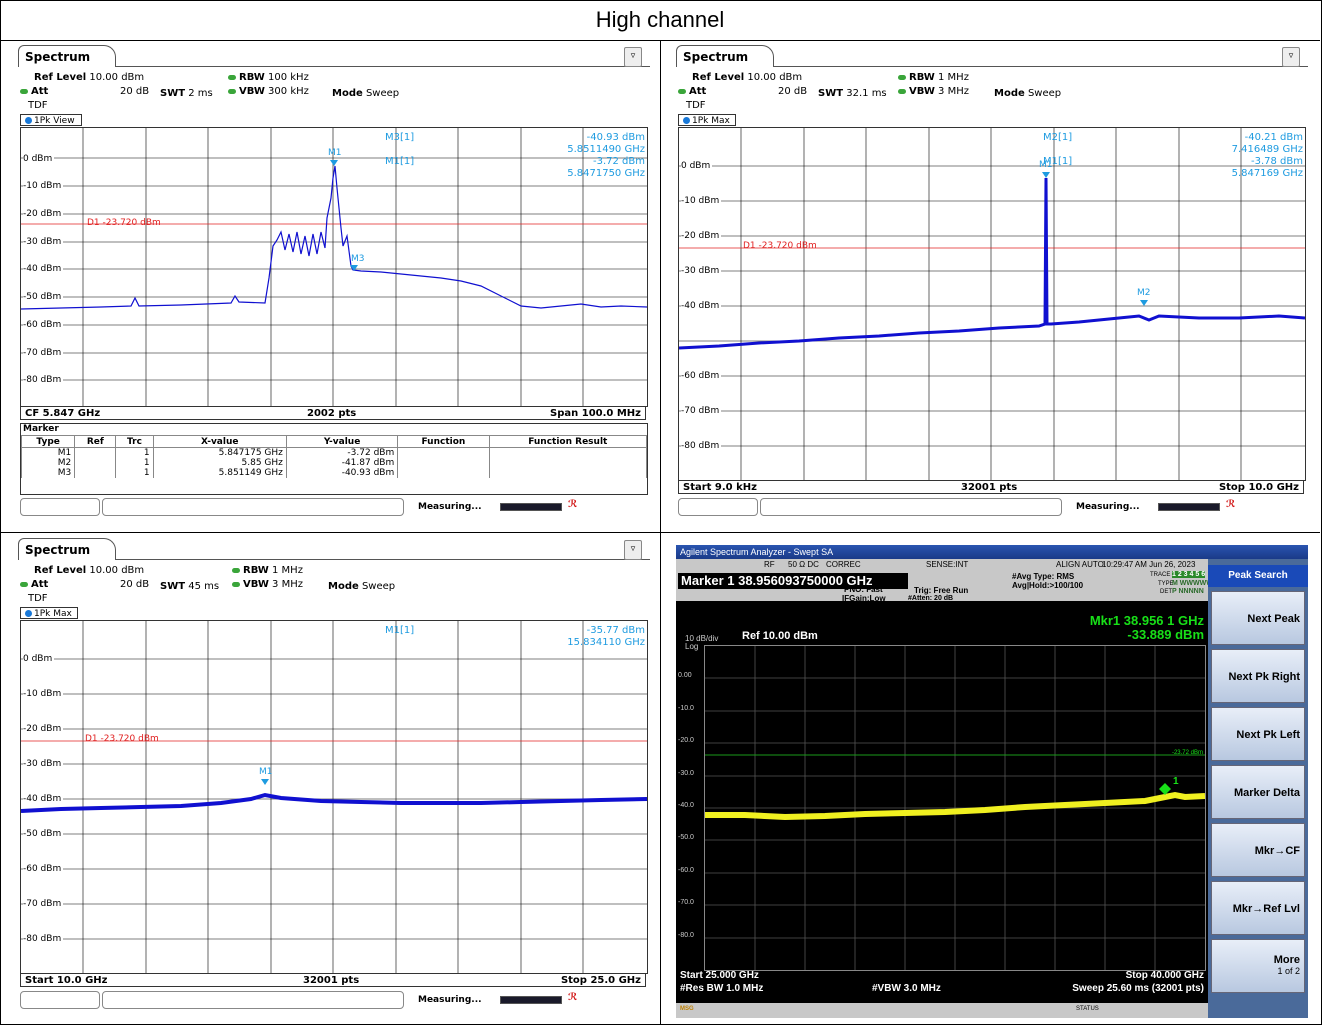 The width and height of the screenshot is (1322, 1025). I want to click on stop-frequency: Stop 40.000 GHz, so click(1164, 975).